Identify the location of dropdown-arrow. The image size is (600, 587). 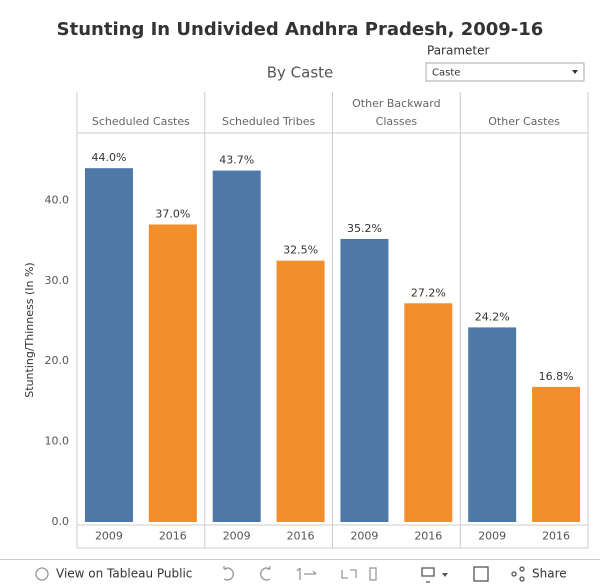
(575, 72).